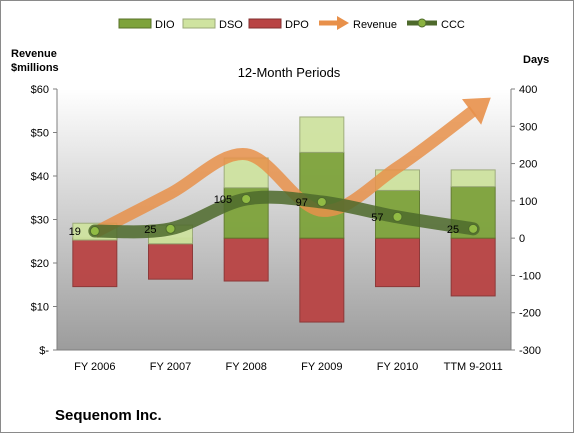  I want to click on legend-label-dso: DSO, so click(231, 25).